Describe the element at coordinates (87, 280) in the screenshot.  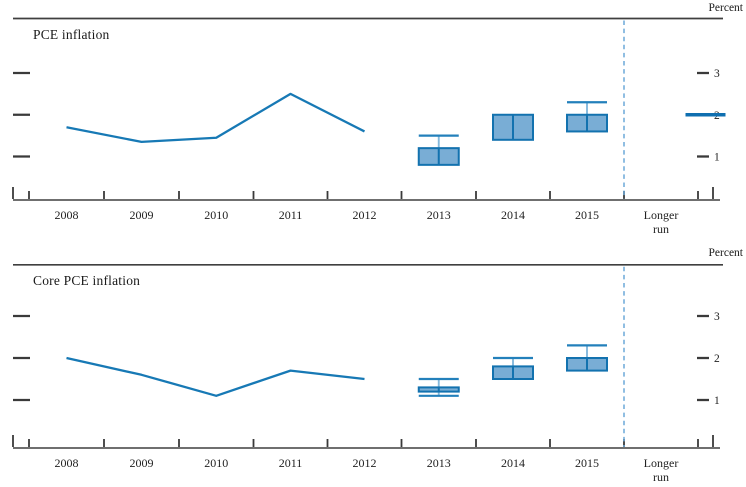
I see `panel-title-core-pce-inflation: Core PCE inflation` at that location.